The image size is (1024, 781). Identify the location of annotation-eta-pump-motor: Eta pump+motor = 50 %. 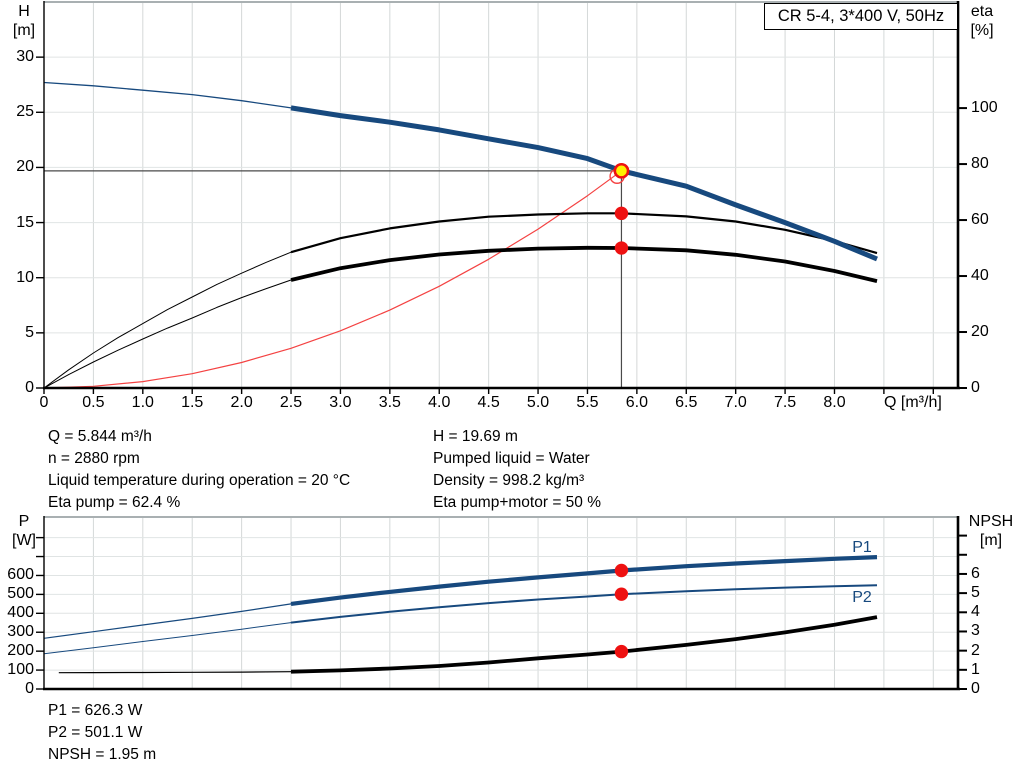
(517, 502).